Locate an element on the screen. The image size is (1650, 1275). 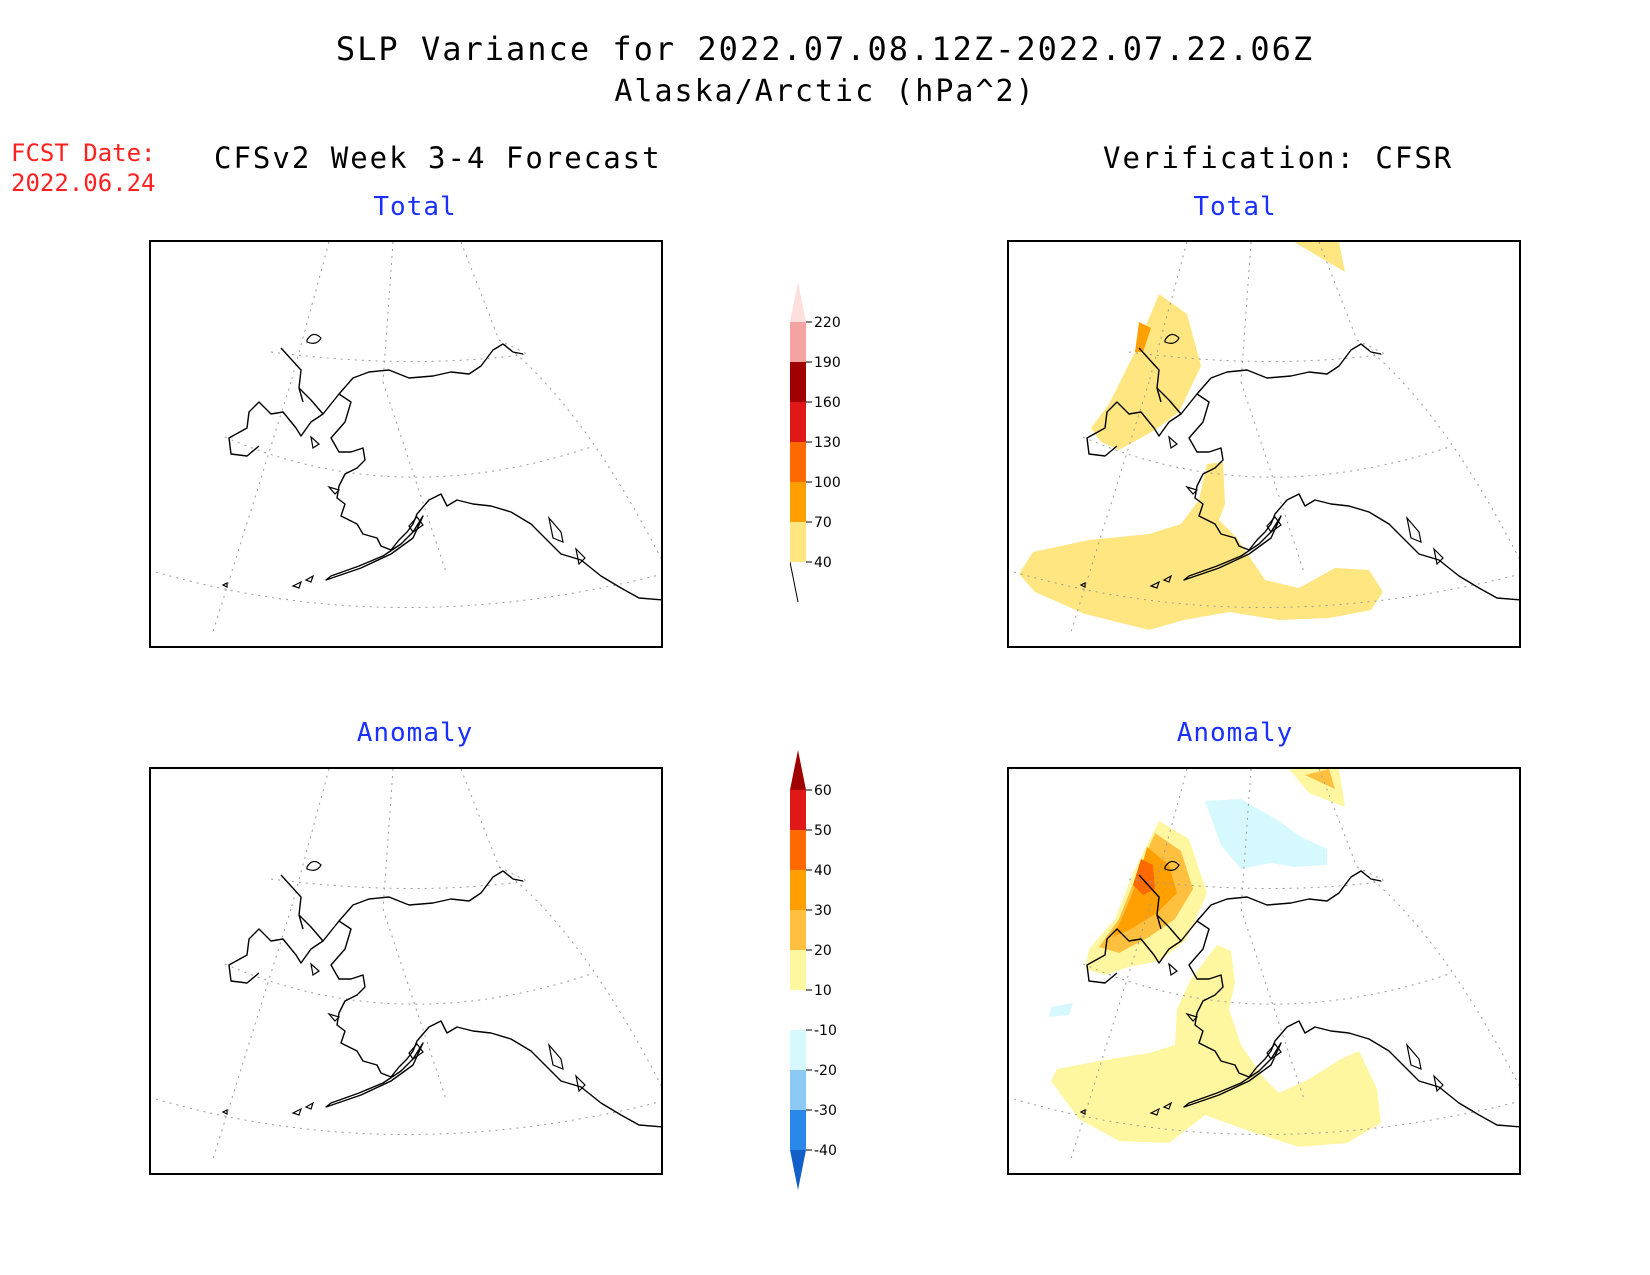
colorbar-tick-label: 50 is located at coordinates (823, 831).